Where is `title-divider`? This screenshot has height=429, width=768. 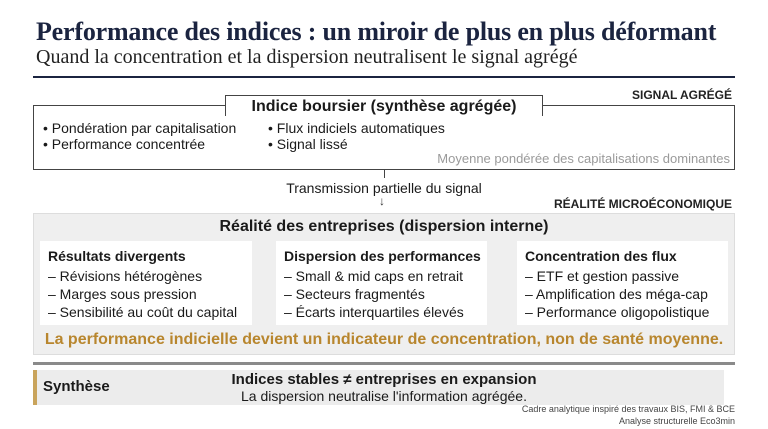 title-divider is located at coordinates (384, 77).